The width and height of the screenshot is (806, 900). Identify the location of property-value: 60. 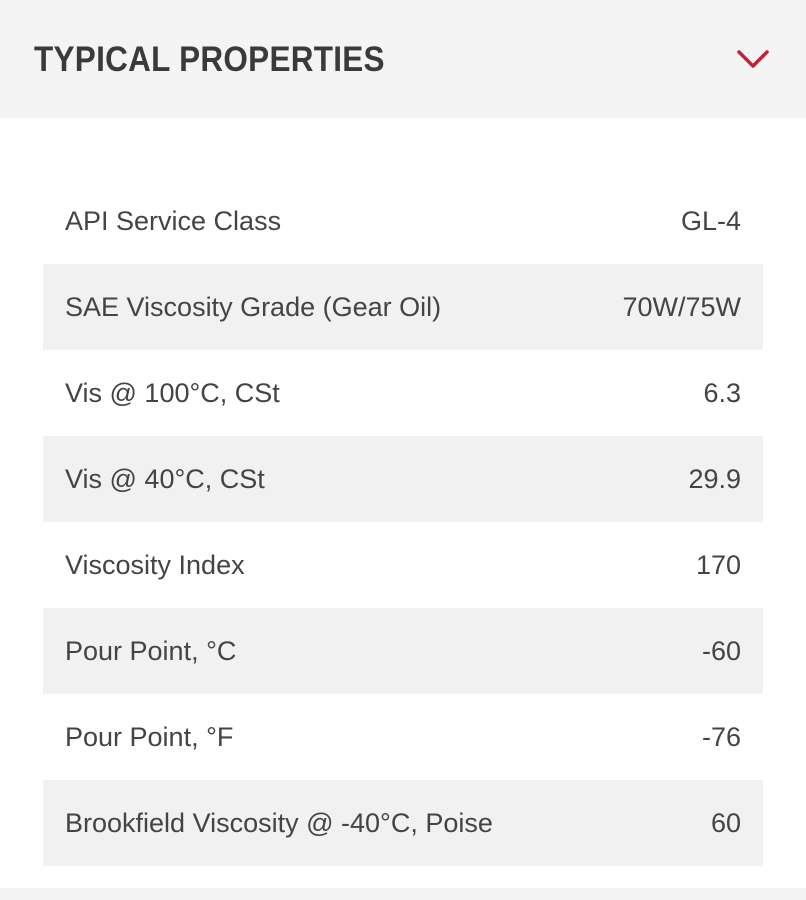
(725, 822).